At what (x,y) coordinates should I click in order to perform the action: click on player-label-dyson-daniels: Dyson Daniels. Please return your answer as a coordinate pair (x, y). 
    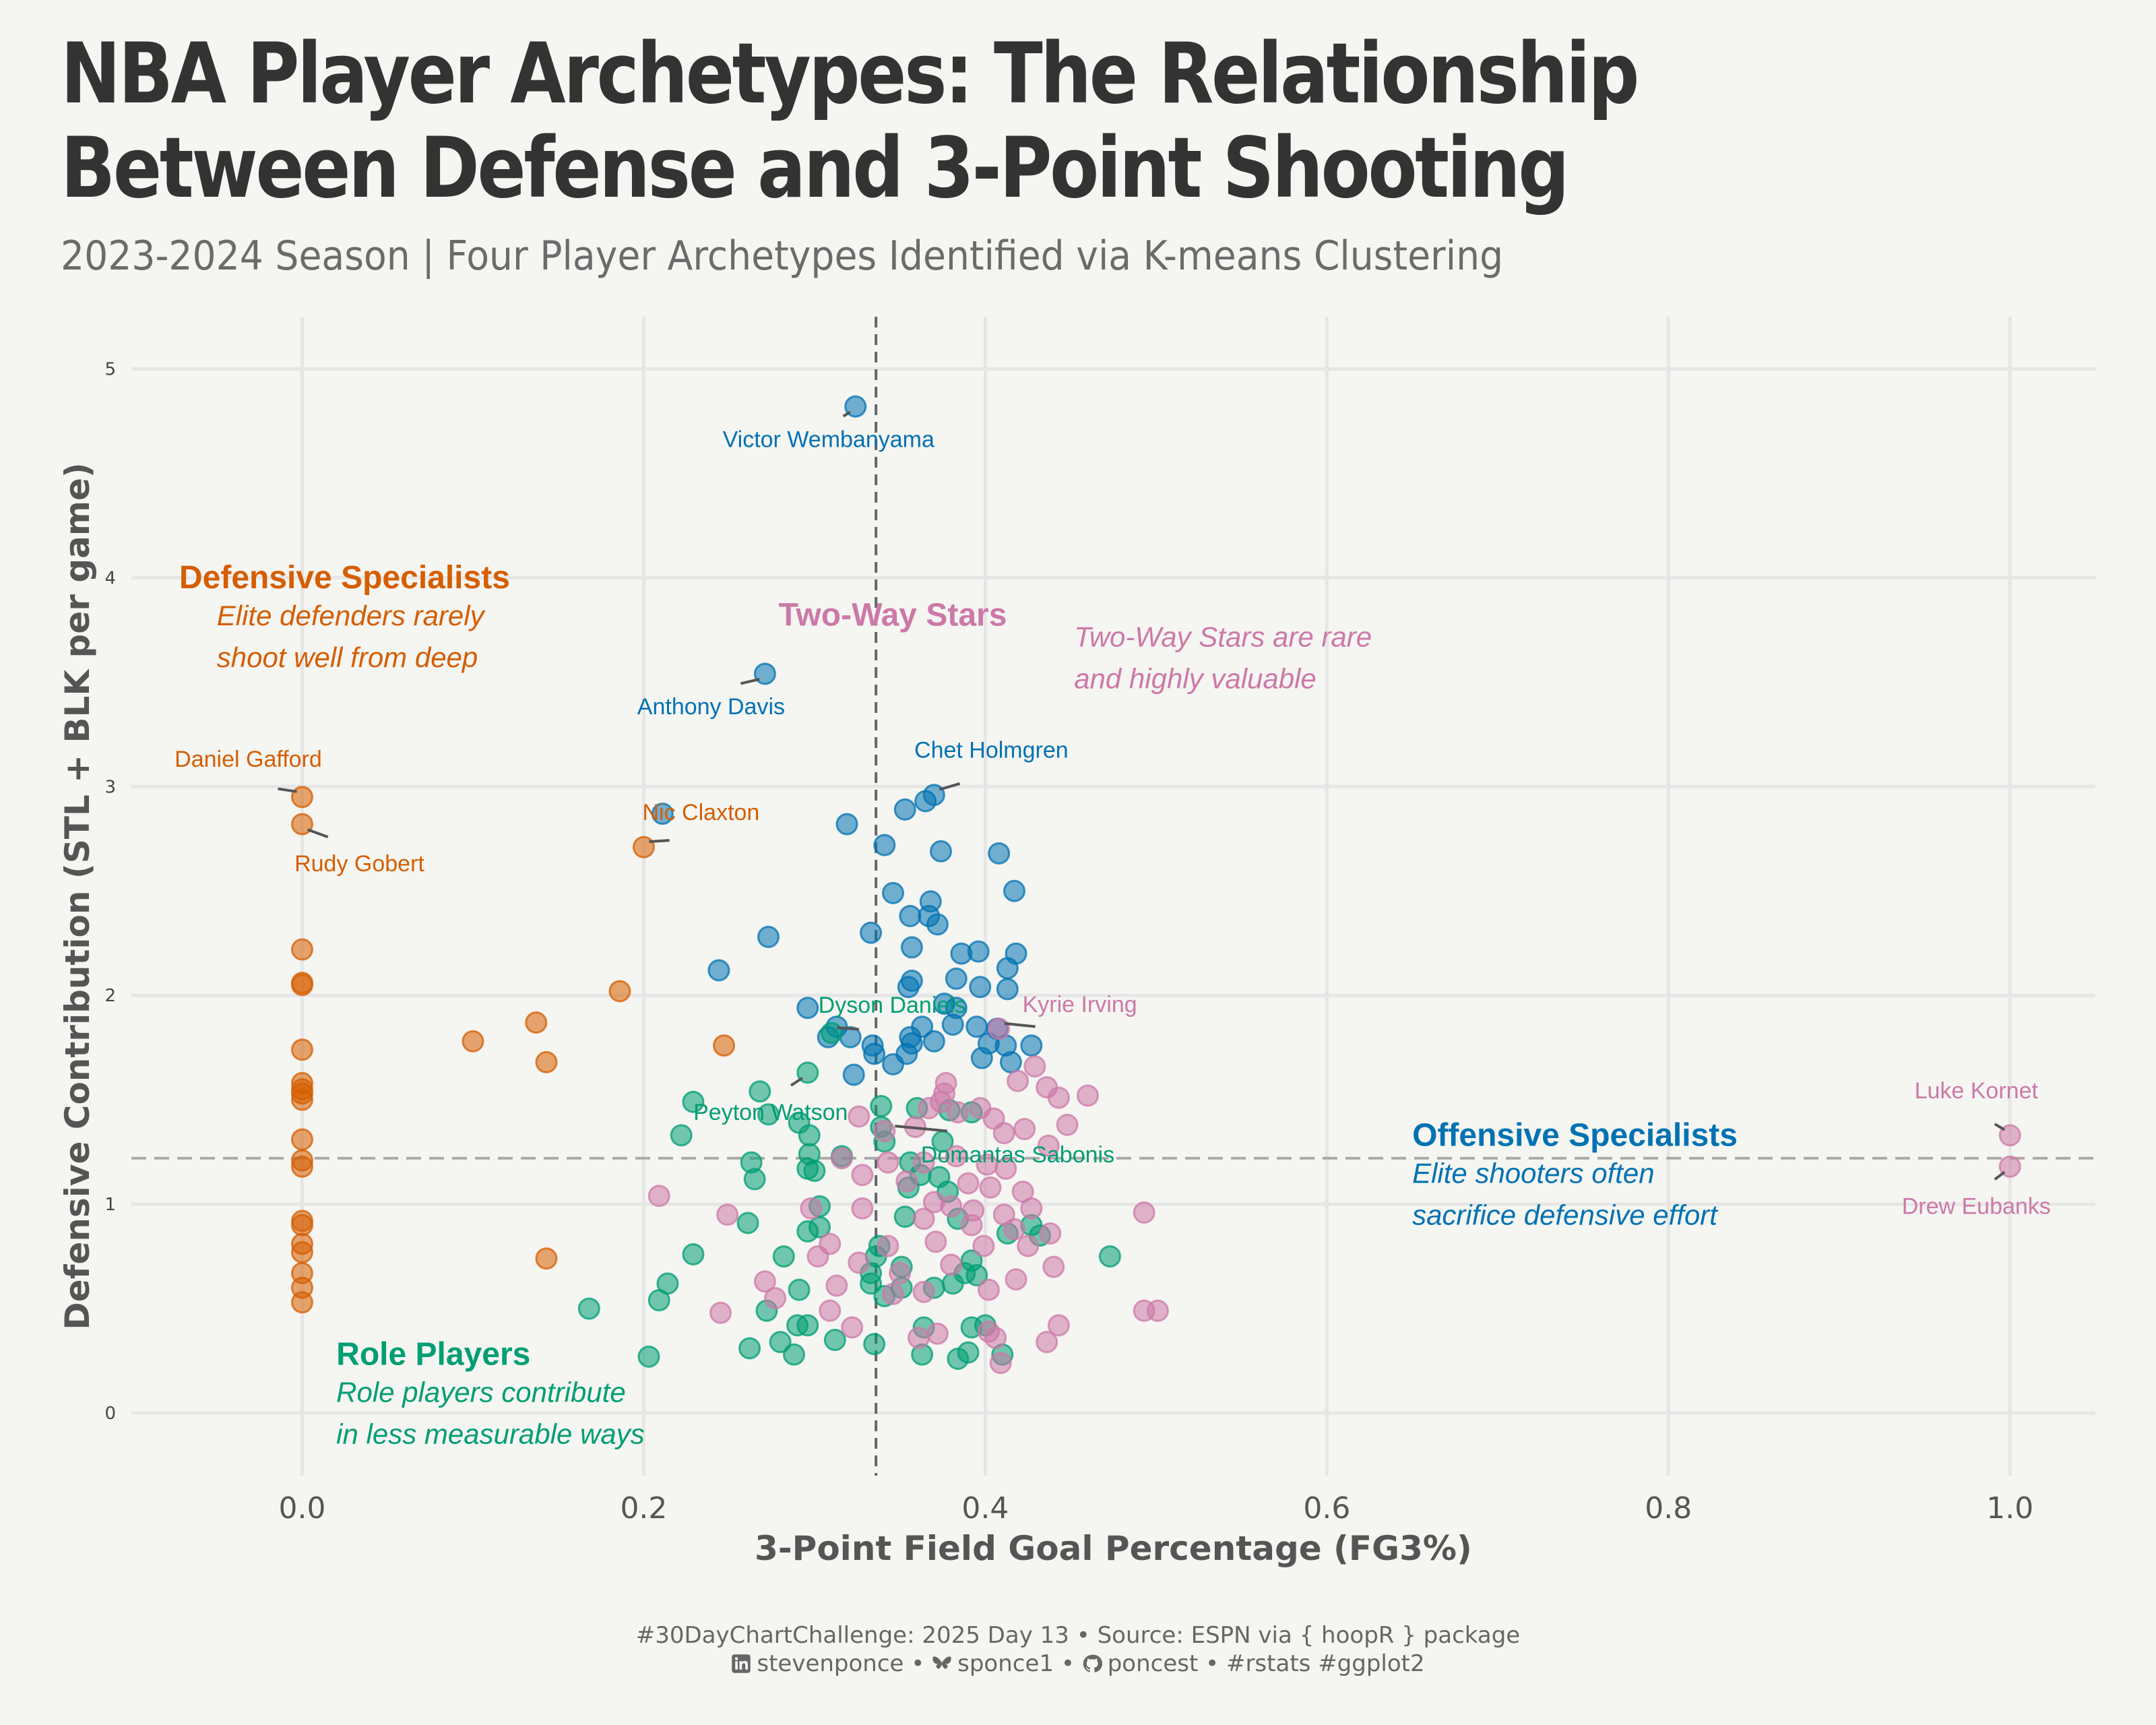
    Looking at the image, I should click on (892, 1005).